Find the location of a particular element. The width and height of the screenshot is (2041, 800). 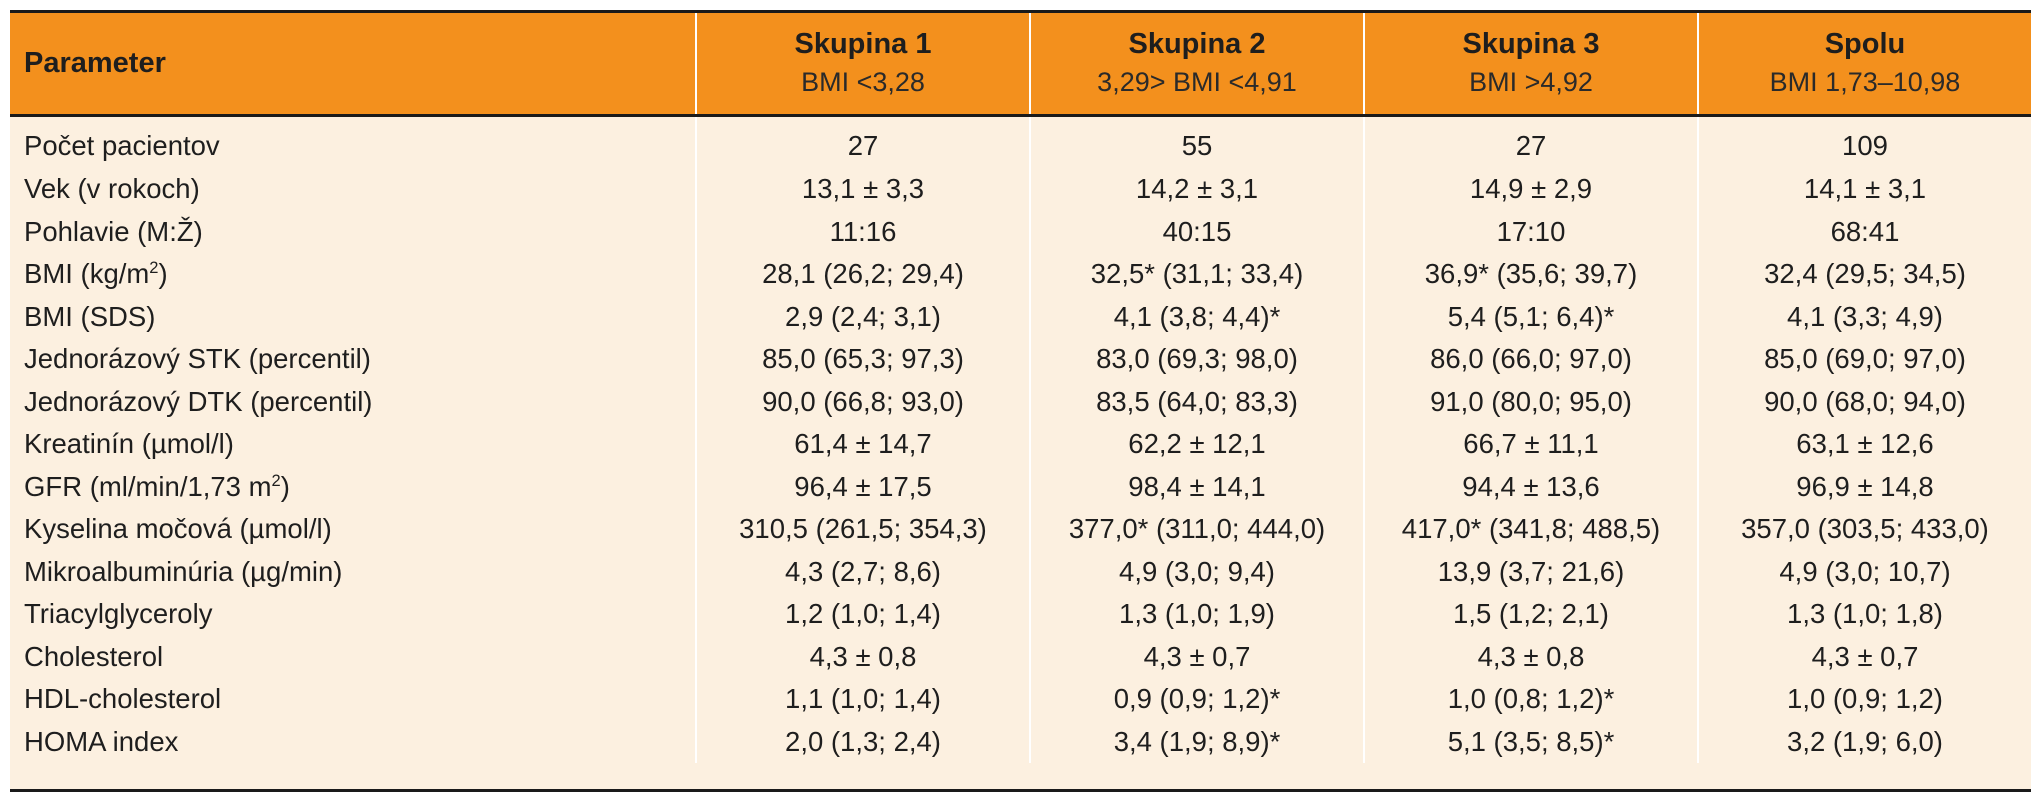

total-cell: 85,0 (69,0; 97,0) is located at coordinates (1864, 359).